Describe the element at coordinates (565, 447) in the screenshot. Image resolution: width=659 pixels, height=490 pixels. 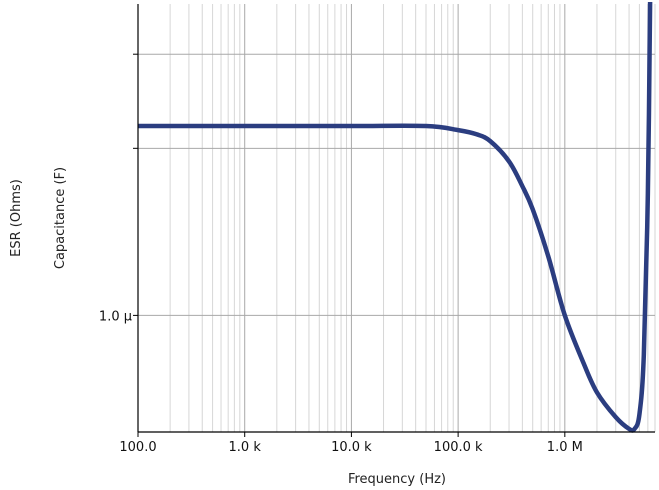
I see `x-tick-label: 1.0 M` at that location.